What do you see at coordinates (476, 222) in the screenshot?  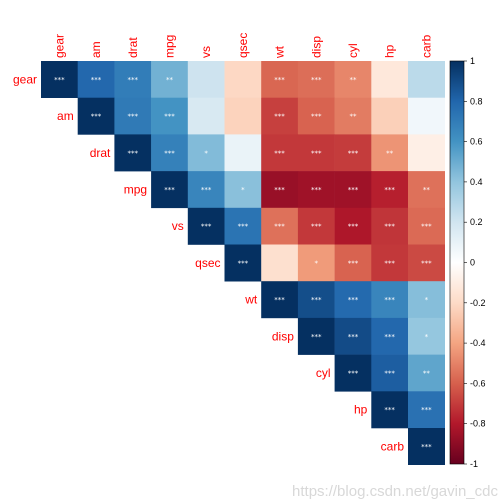 I see `colorbar-tick-label: 0.2` at bounding box center [476, 222].